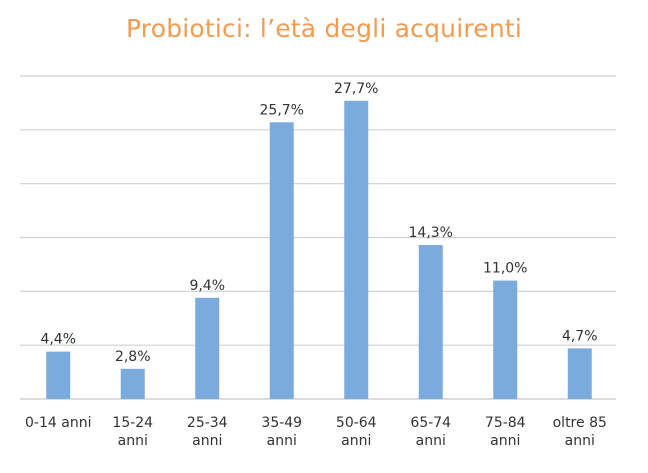 This screenshot has height=473, width=648. I want to click on data-label: 25,7%, so click(282, 110).